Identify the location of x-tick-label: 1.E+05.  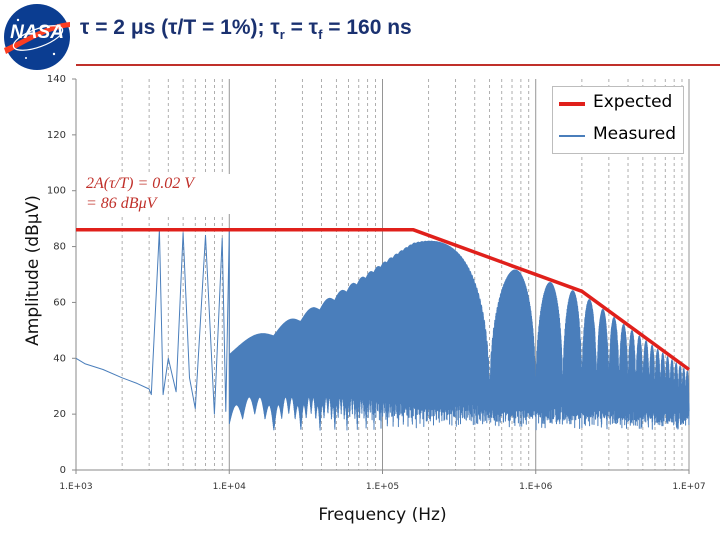
(382, 487).